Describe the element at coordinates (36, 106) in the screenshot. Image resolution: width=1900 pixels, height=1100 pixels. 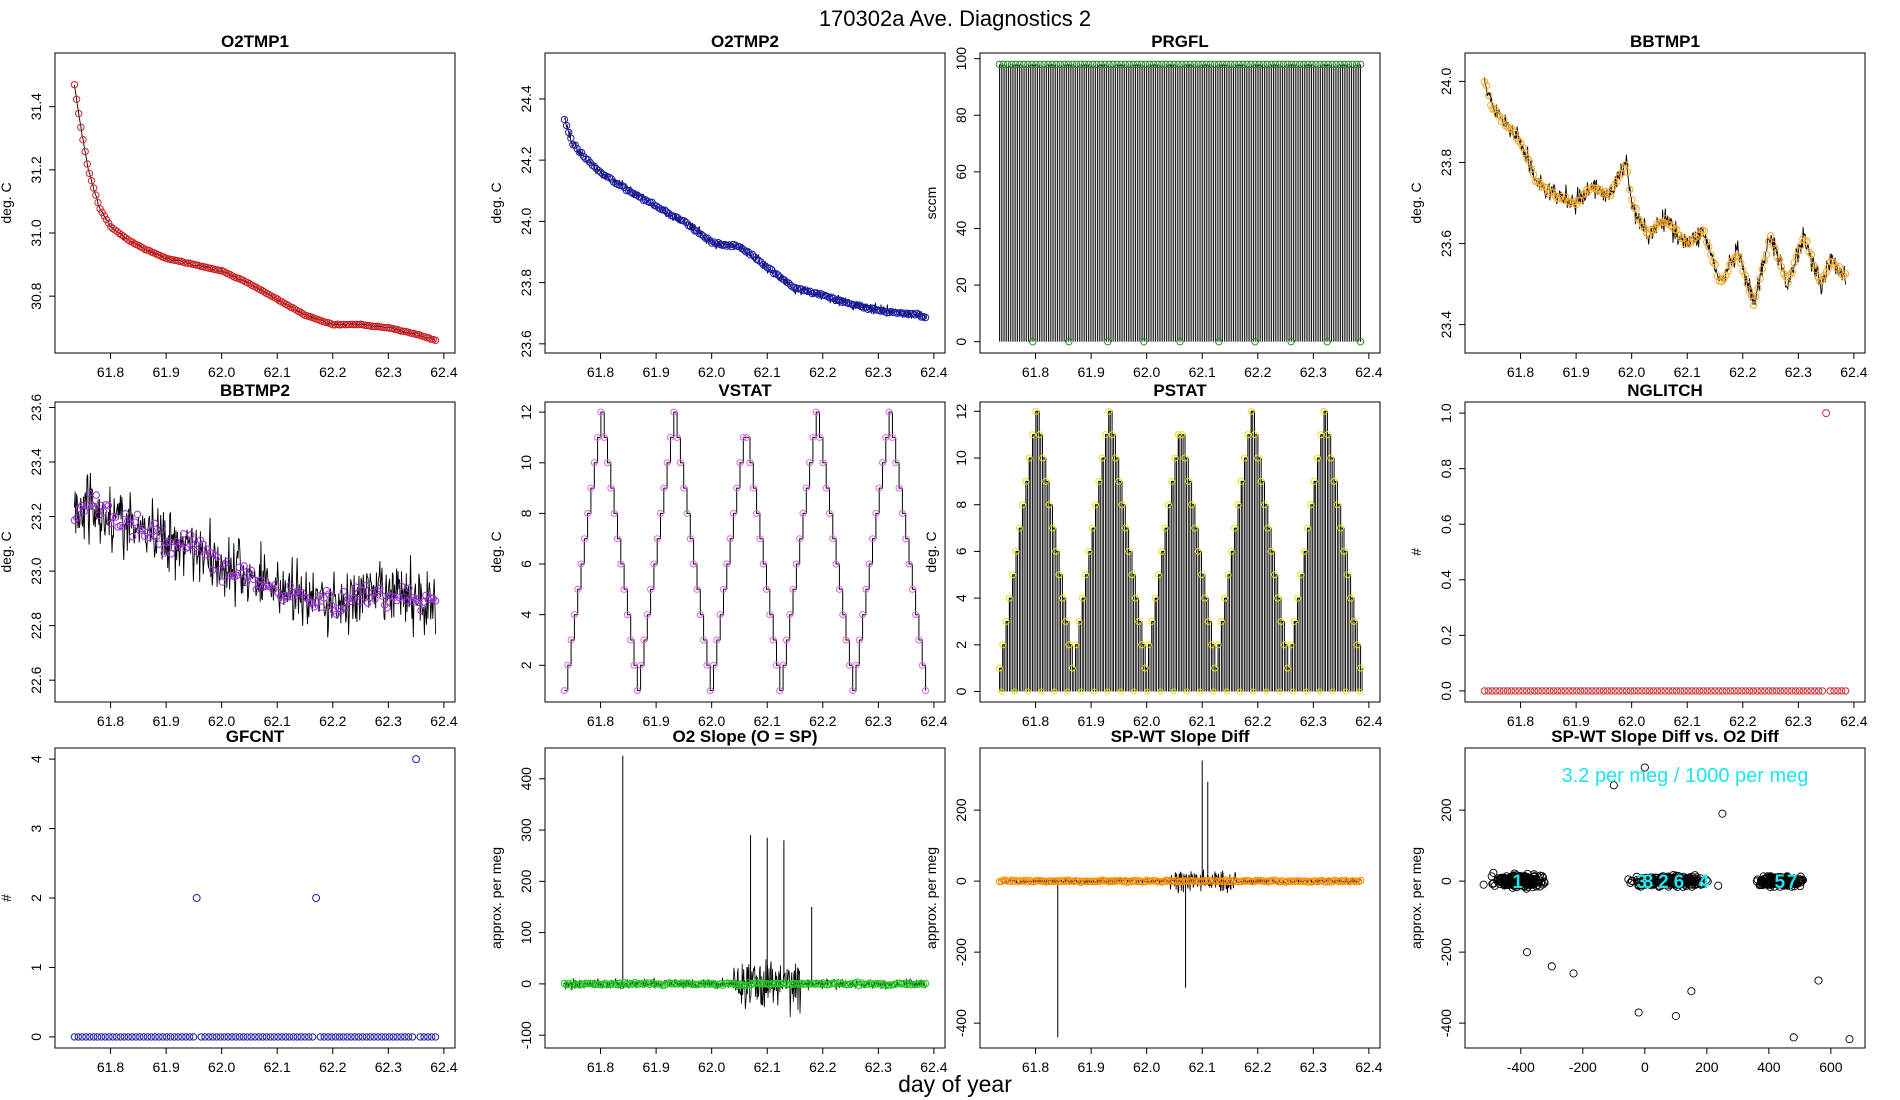
I see `y-tick-label: 31.4` at that location.